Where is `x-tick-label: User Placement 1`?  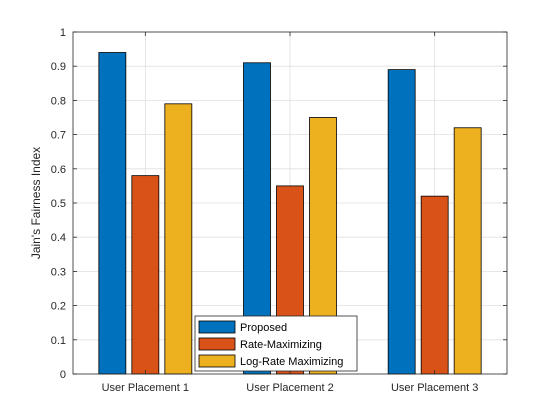 x-tick-label: User Placement 1 is located at coordinates (145, 388).